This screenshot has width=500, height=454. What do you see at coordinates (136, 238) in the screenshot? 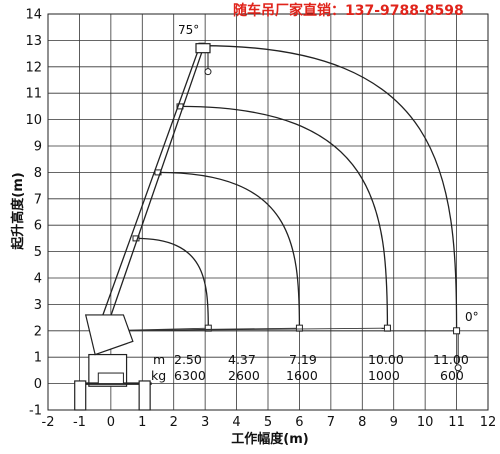
I see `boom-section-joint` at bounding box center [136, 238].